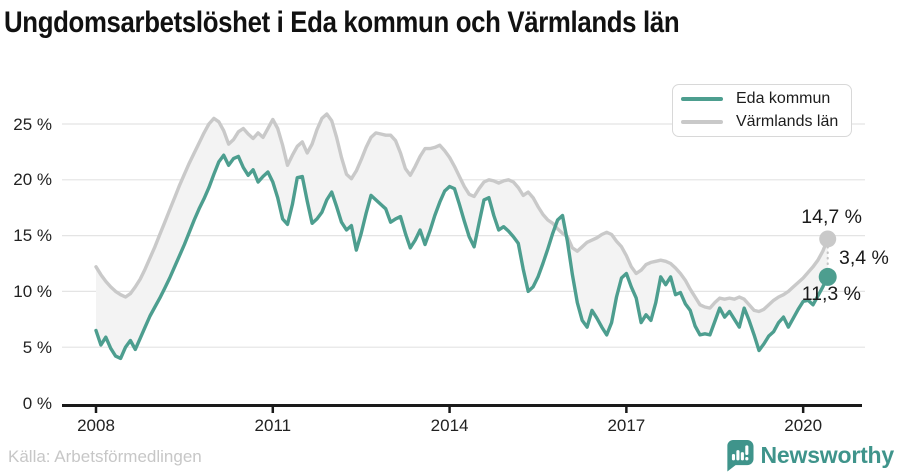  What do you see at coordinates (828, 239) in the screenshot?
I see `varmland-end-dot` at bounding box center [828, 239].